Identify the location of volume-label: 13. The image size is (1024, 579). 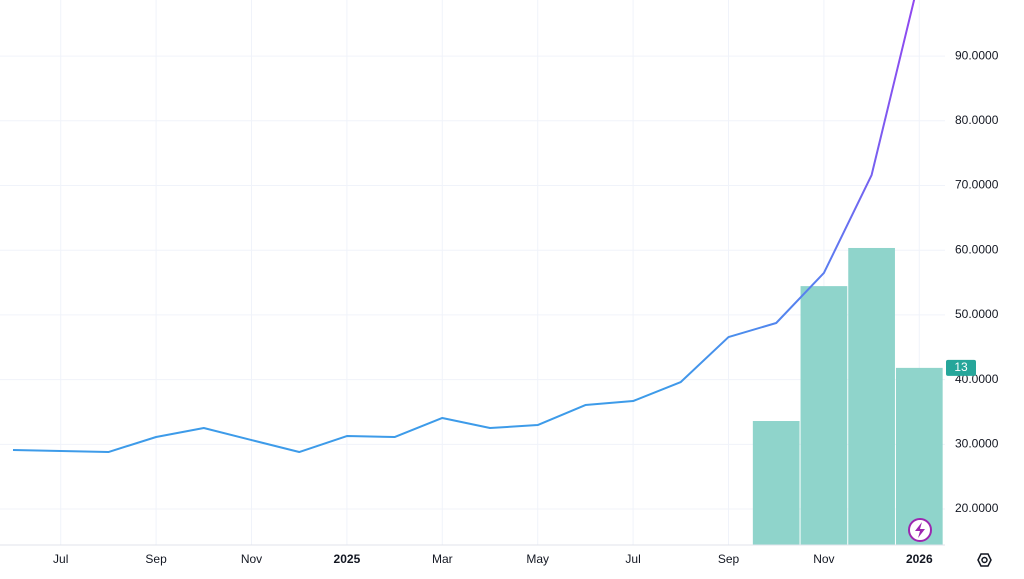
(961, 367).